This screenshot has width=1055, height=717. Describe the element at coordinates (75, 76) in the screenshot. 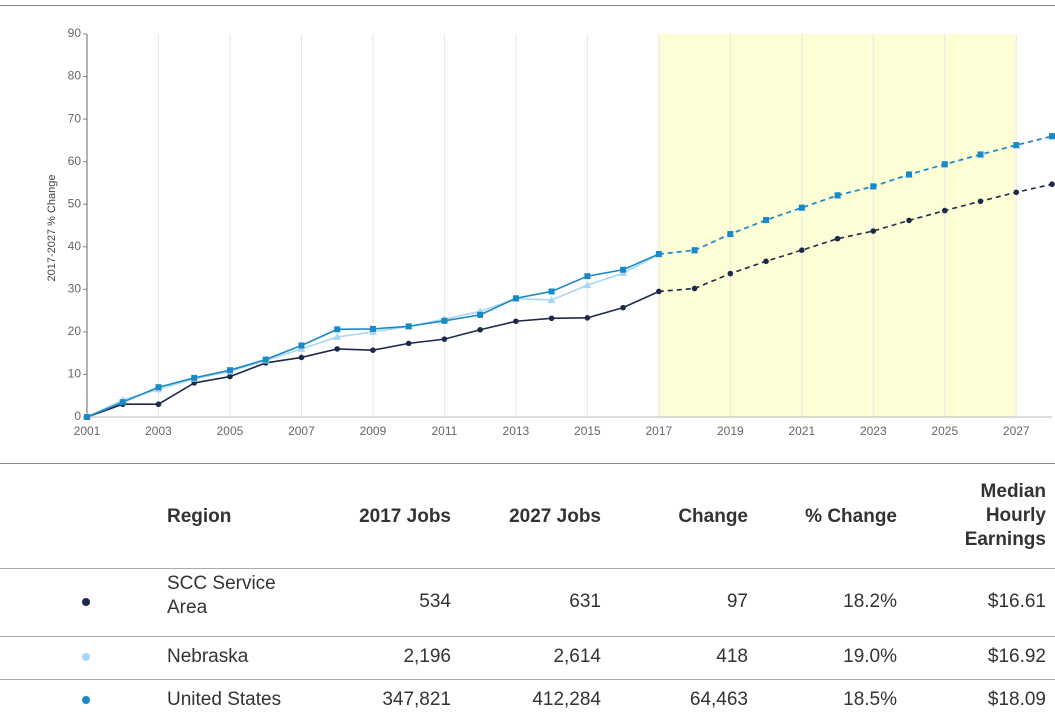

I see `y-tick-label: 80` at that location.